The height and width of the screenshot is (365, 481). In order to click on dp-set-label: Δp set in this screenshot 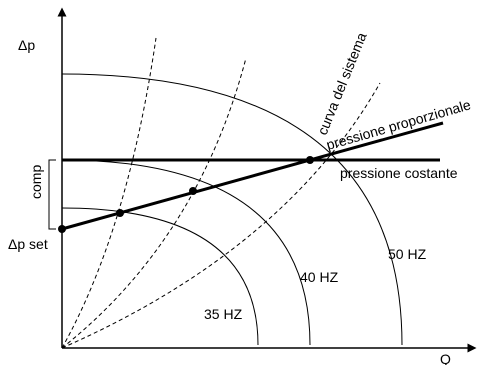, I will do `click(28, 244)`.